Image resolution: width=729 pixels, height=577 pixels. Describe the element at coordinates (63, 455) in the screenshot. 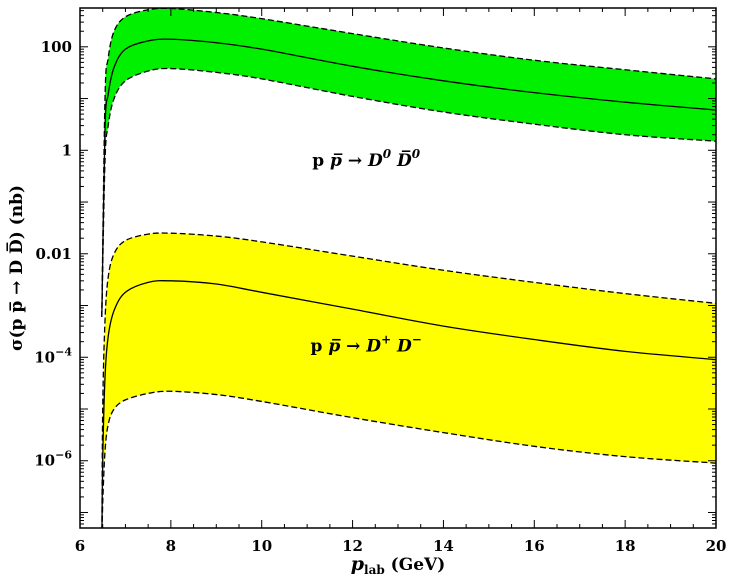

I see `y-tick-exponent: −6` at that location.